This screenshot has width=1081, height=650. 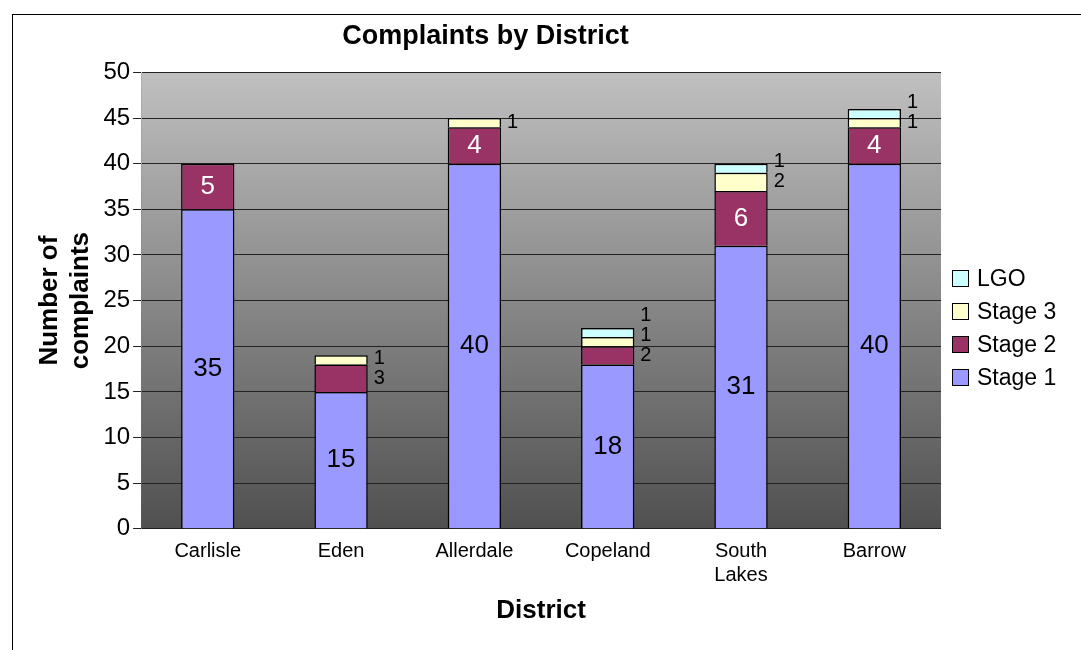 What do you see at coordinates (874, 550) in the screenshot?
I see `x-tick-label: Barrow` at bounding box center [874, 550].